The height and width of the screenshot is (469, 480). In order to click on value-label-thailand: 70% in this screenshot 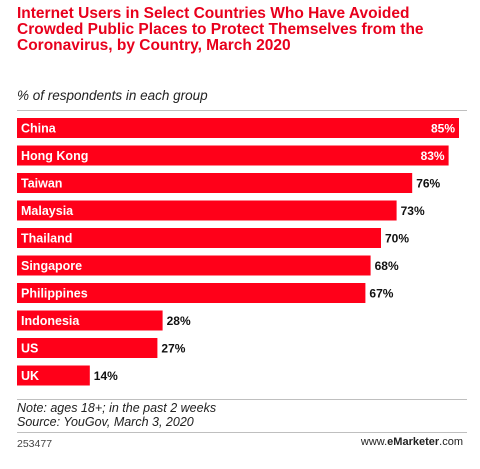, I will do `click(397, 239)`.